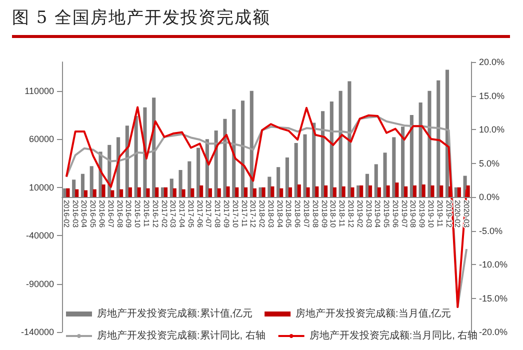 The height and width of the screenshot is (350, 523). I want to click on legend-label: 房地产开发投资完成额:累计同比, 右轴, so click(181, 336).